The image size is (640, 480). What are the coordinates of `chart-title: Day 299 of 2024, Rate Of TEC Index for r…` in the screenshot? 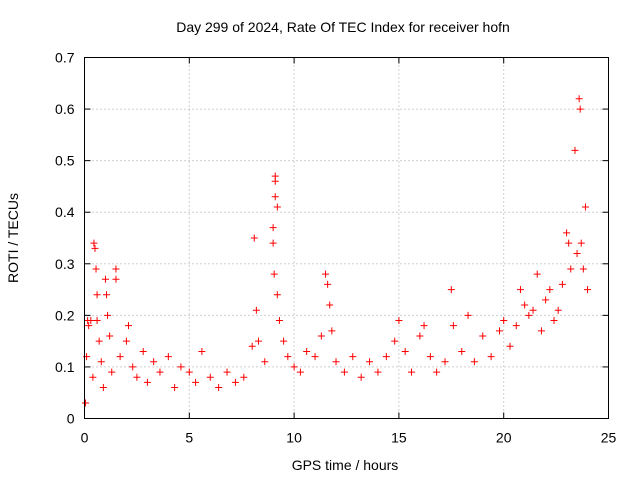 It's located at (343, 27).